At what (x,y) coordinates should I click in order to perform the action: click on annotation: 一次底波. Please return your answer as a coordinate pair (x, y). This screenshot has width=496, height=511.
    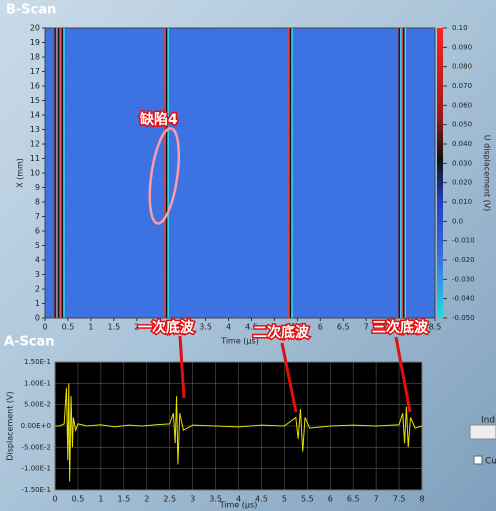
    Looking at the image, I should click on (166, 327).